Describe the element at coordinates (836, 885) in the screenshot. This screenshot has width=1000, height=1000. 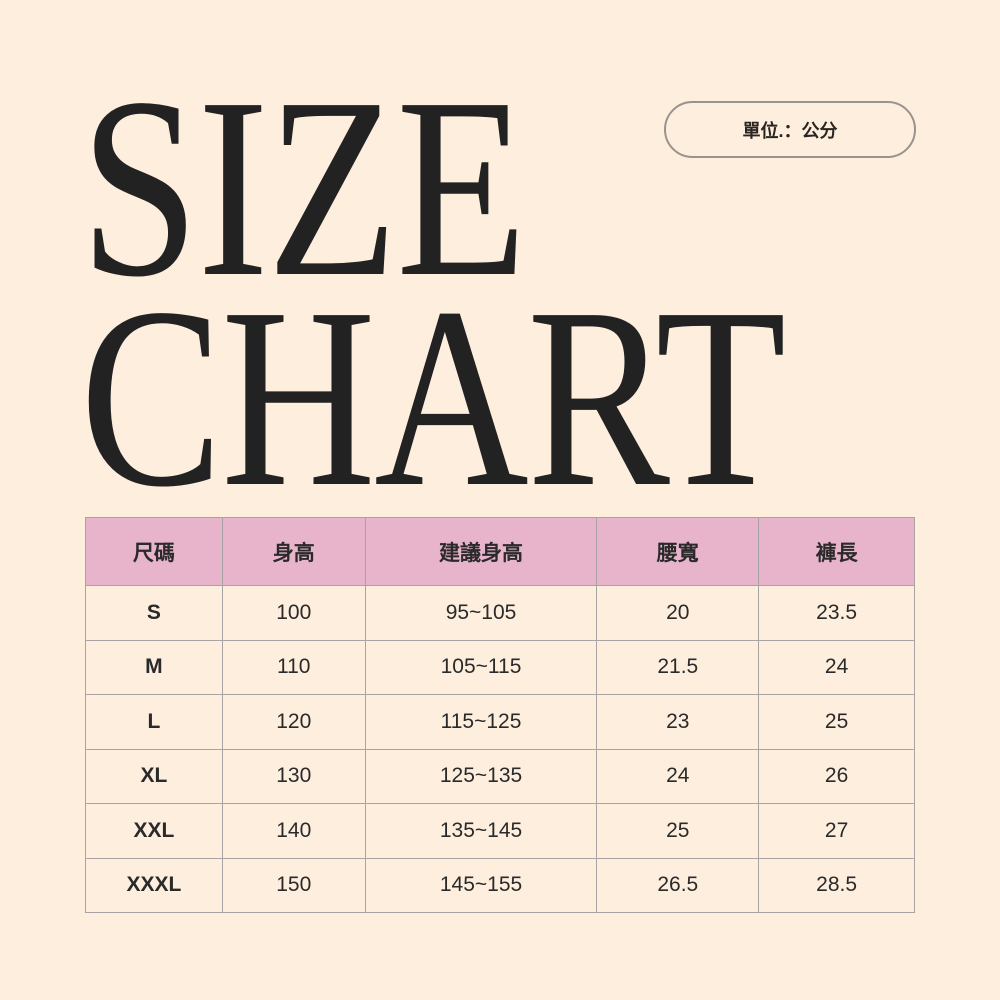
I see `cell-pants-length: 28.5` at that location.